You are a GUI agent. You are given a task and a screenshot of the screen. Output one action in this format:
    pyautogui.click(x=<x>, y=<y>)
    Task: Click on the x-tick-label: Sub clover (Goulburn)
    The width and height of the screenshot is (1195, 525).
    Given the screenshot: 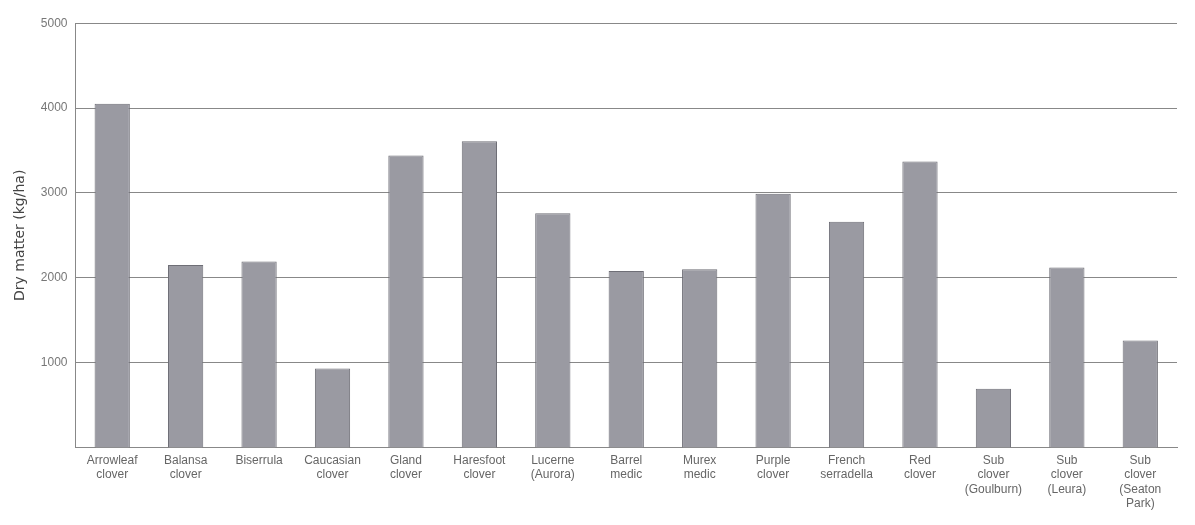 What is the action you would take?
    pyautogui.click(x=993, y=474)
    